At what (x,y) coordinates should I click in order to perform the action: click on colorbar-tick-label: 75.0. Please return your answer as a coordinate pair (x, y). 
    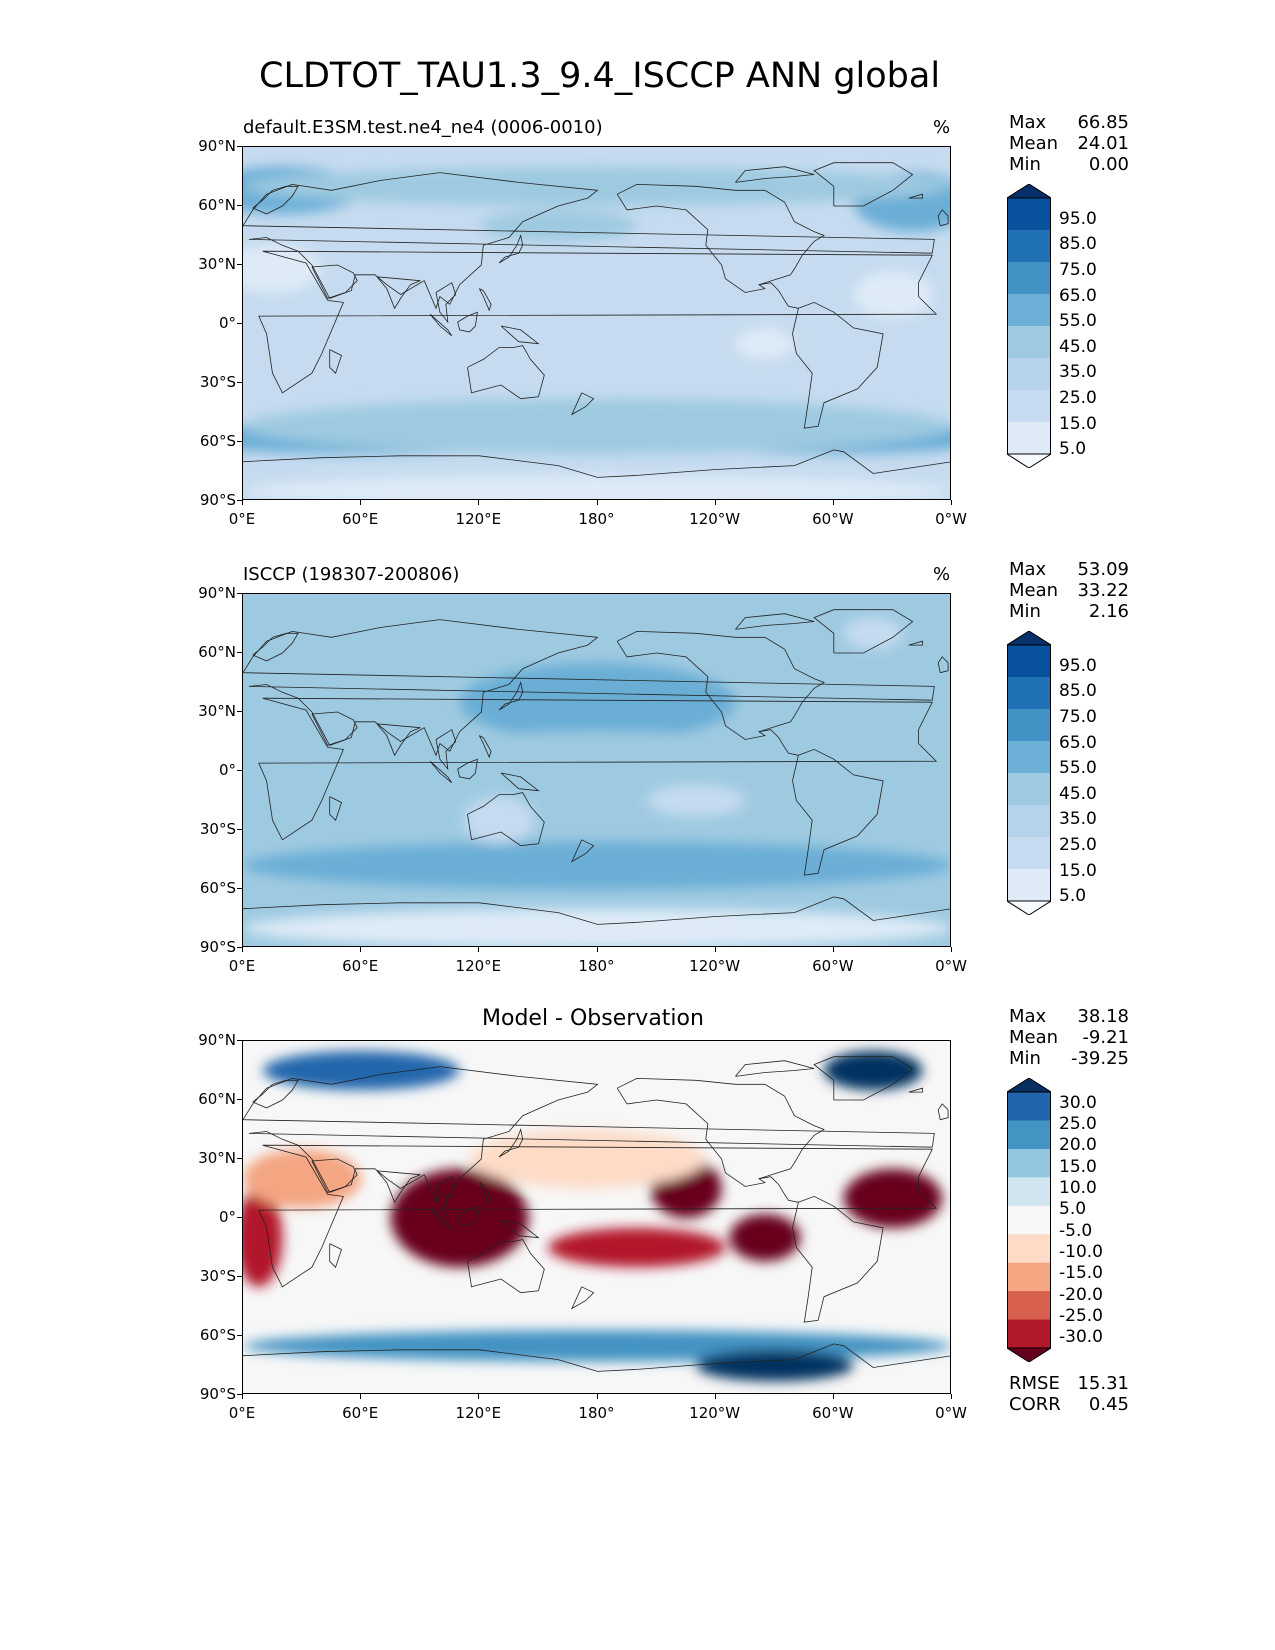
    Looking at the image, I should click on (1078, 717).